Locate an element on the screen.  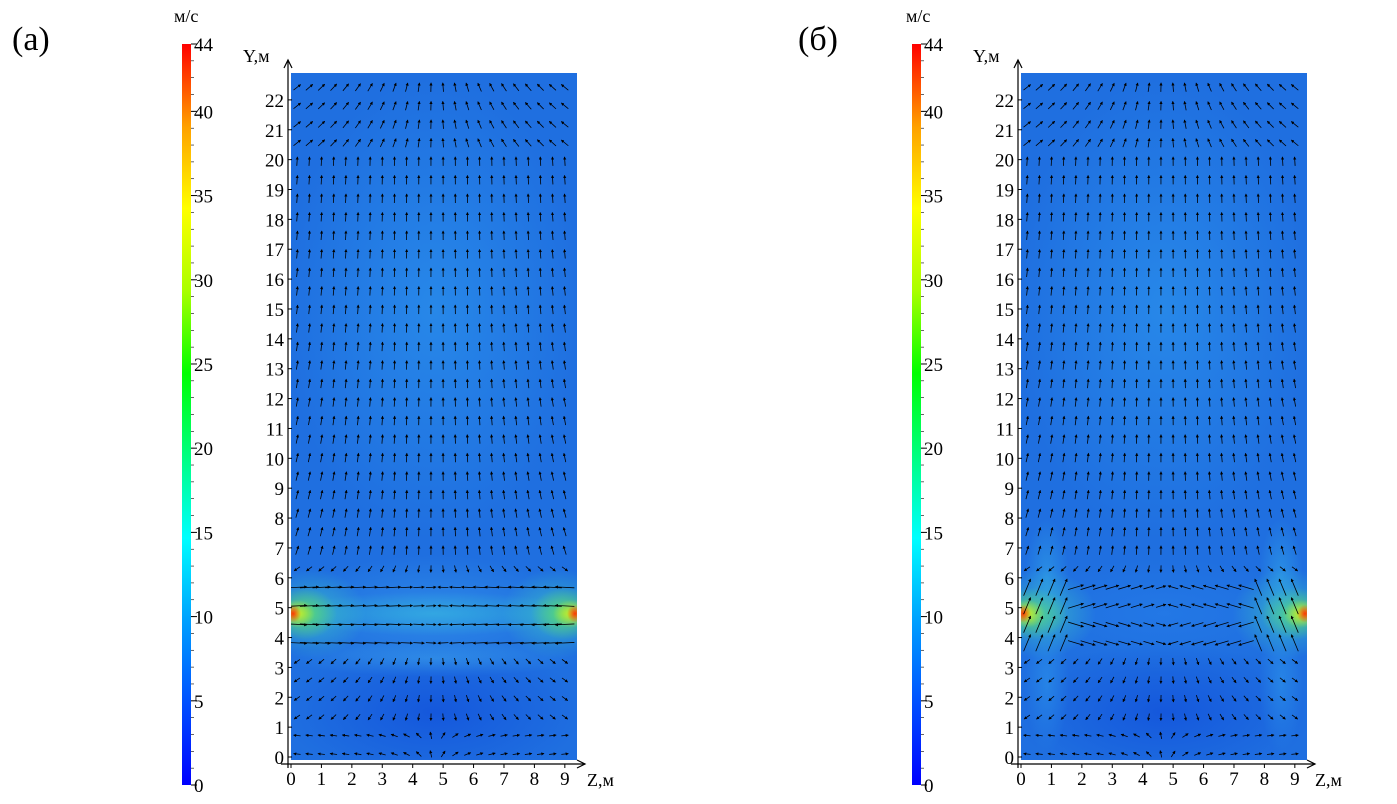
colorbar-tick-label: 40 is located at coordinates (203, 112).